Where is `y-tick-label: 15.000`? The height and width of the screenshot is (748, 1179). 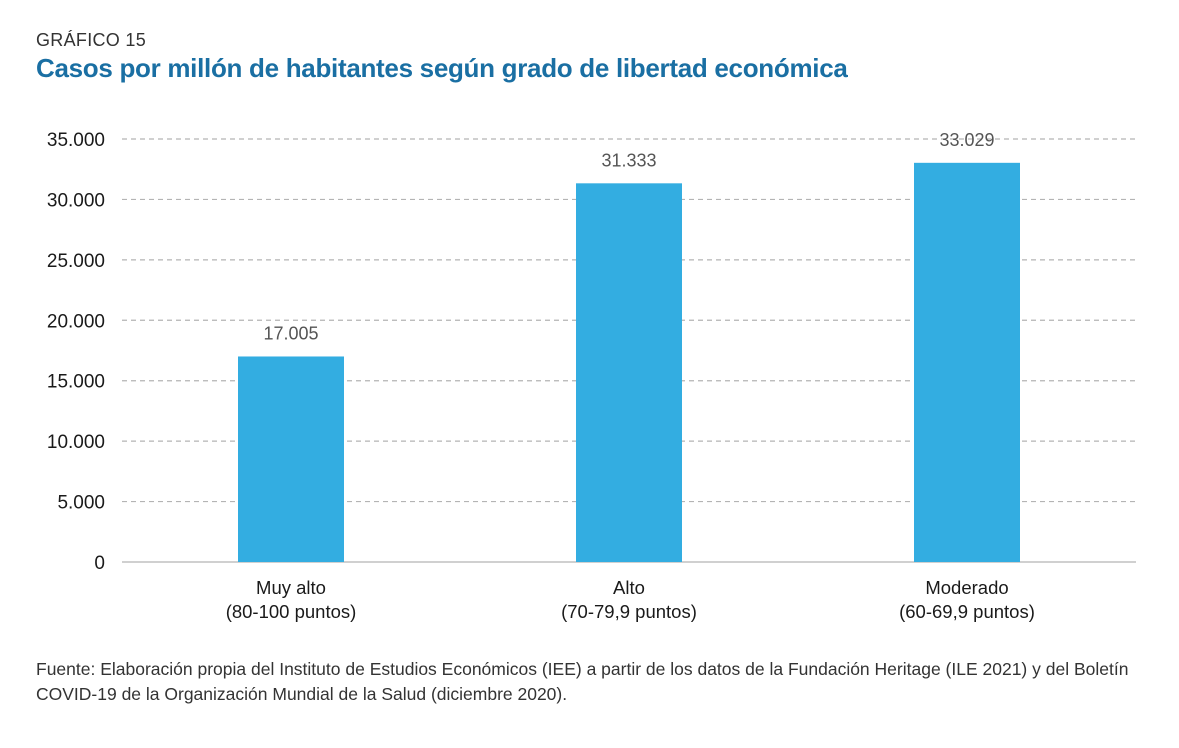 y-tick-label: 15.000 is located at coordinates (76, 382).